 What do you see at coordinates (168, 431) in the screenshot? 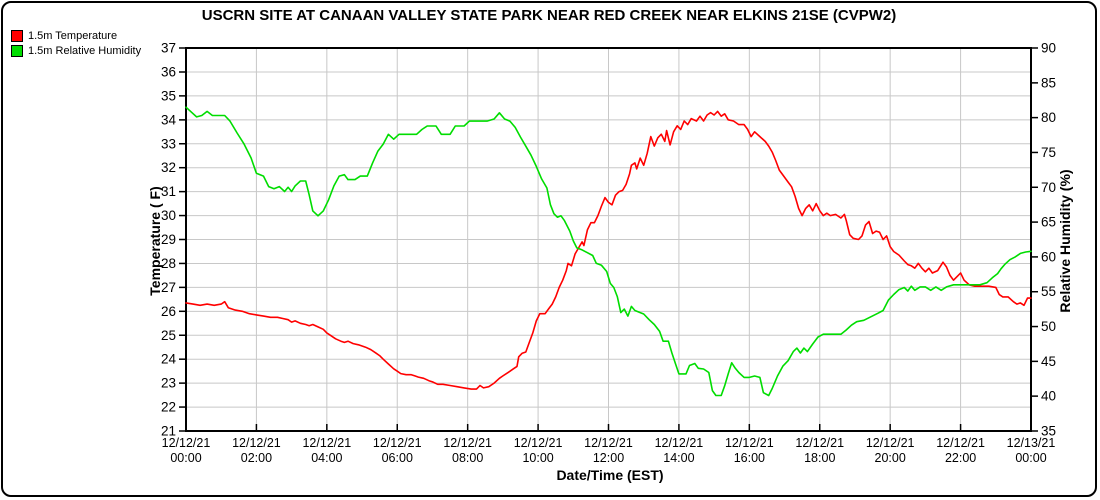
I see `svg-text: 21` at bounding box center [168, 431].